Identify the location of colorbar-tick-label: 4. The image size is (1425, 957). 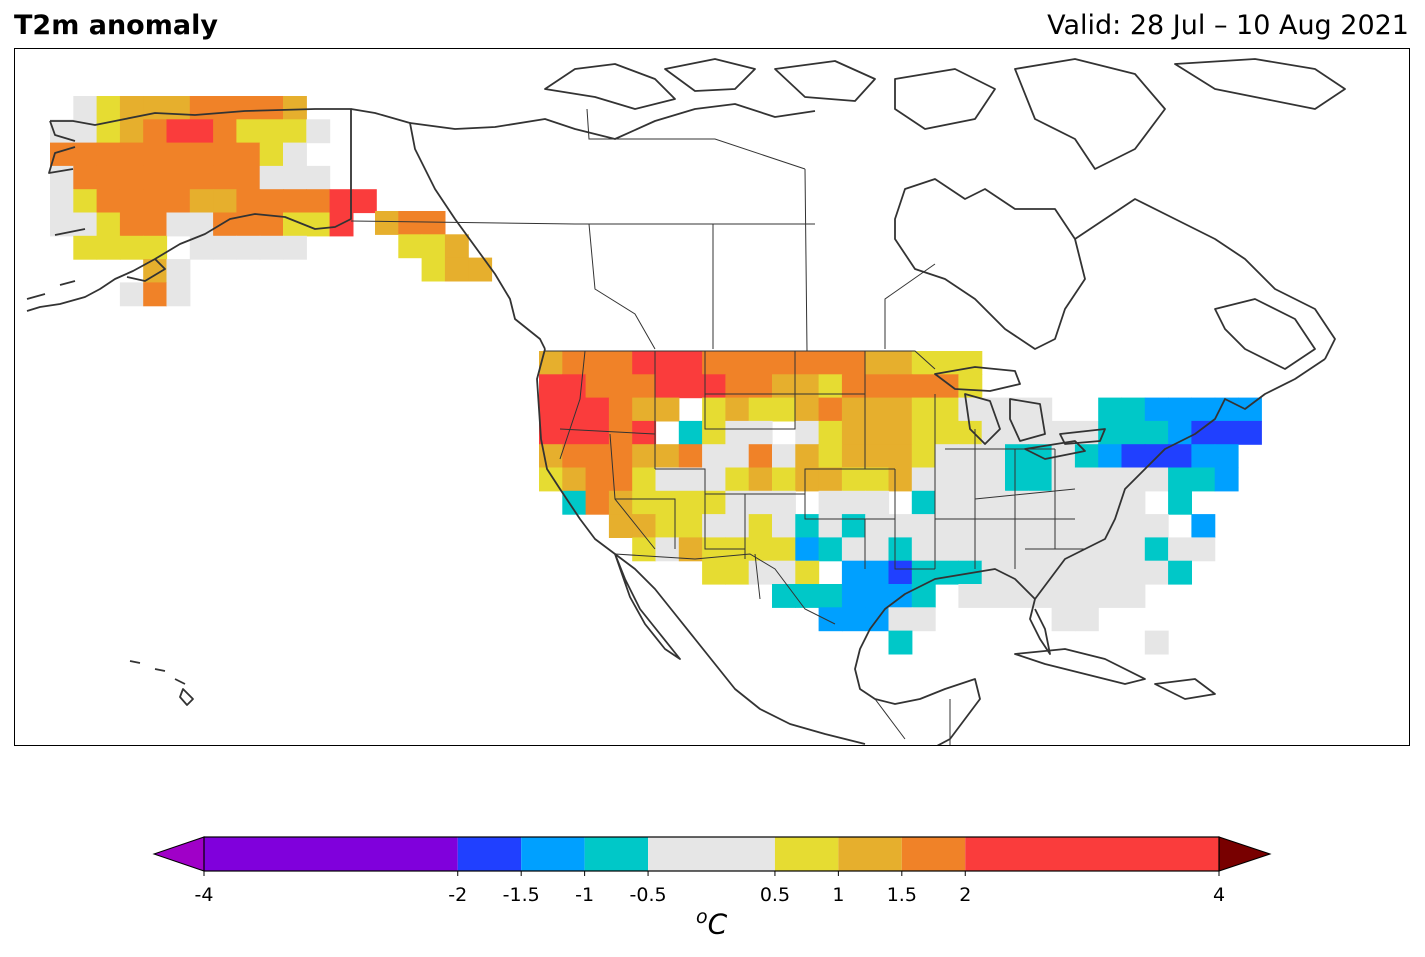
(1219, 895).